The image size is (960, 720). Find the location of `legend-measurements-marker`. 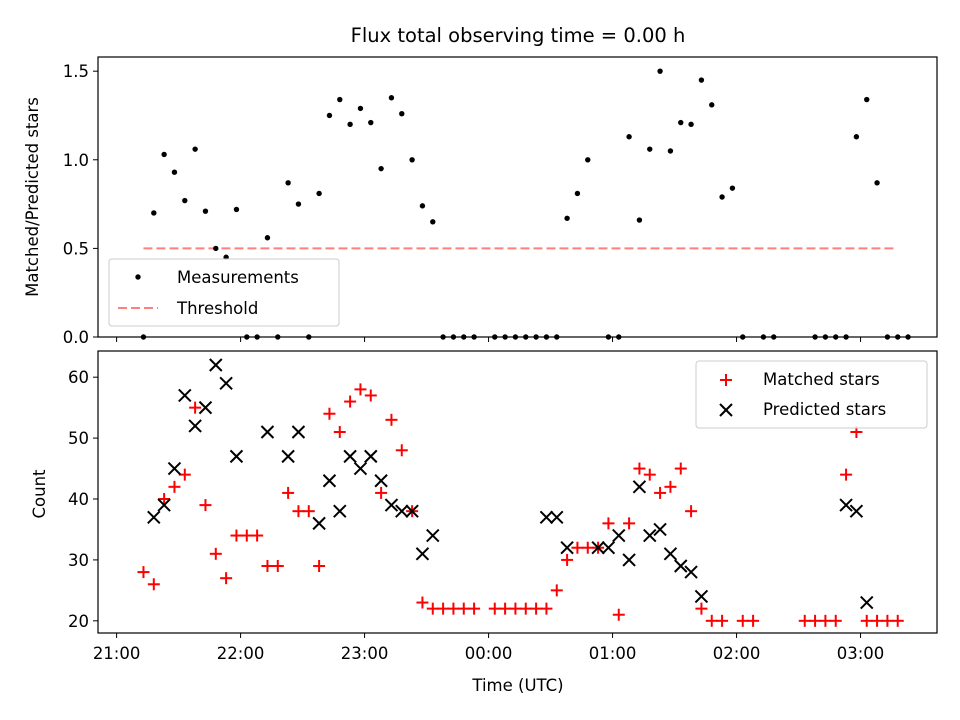

legend-measurements-marker is located at coordinates (138, 277).